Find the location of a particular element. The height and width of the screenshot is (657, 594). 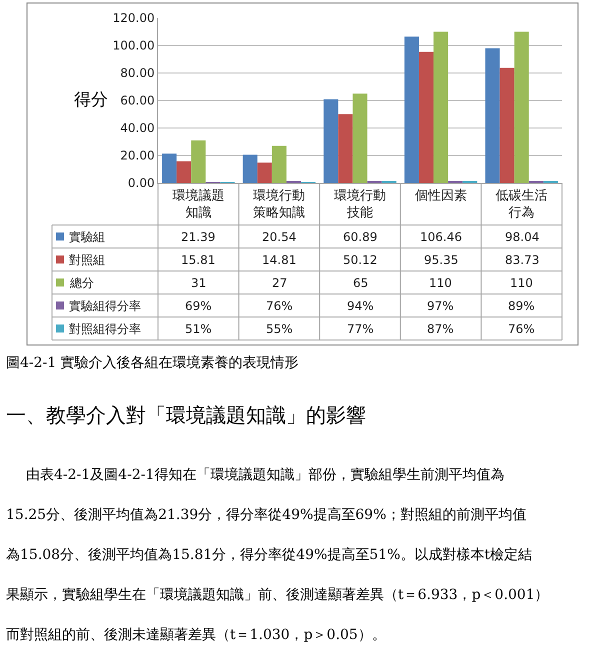

data-label: 14.81 is located at coordinates (279, 260).